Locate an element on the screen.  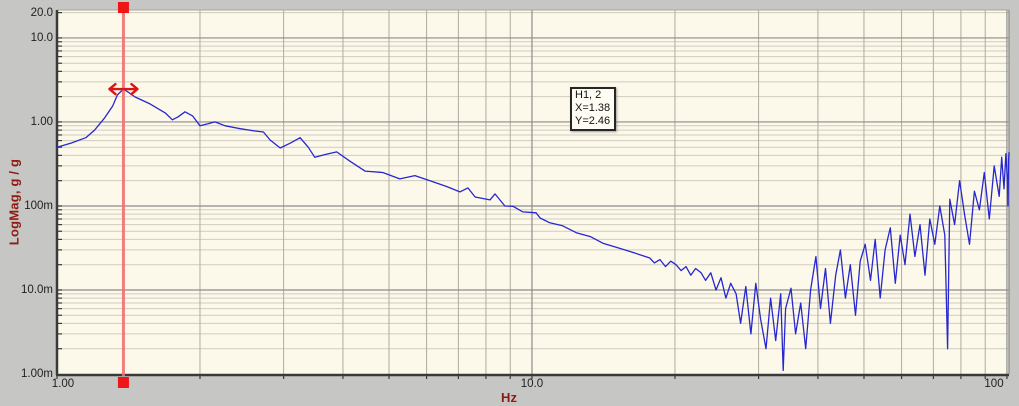
x-tick-label: 100 is located at coordinates (994, 384).